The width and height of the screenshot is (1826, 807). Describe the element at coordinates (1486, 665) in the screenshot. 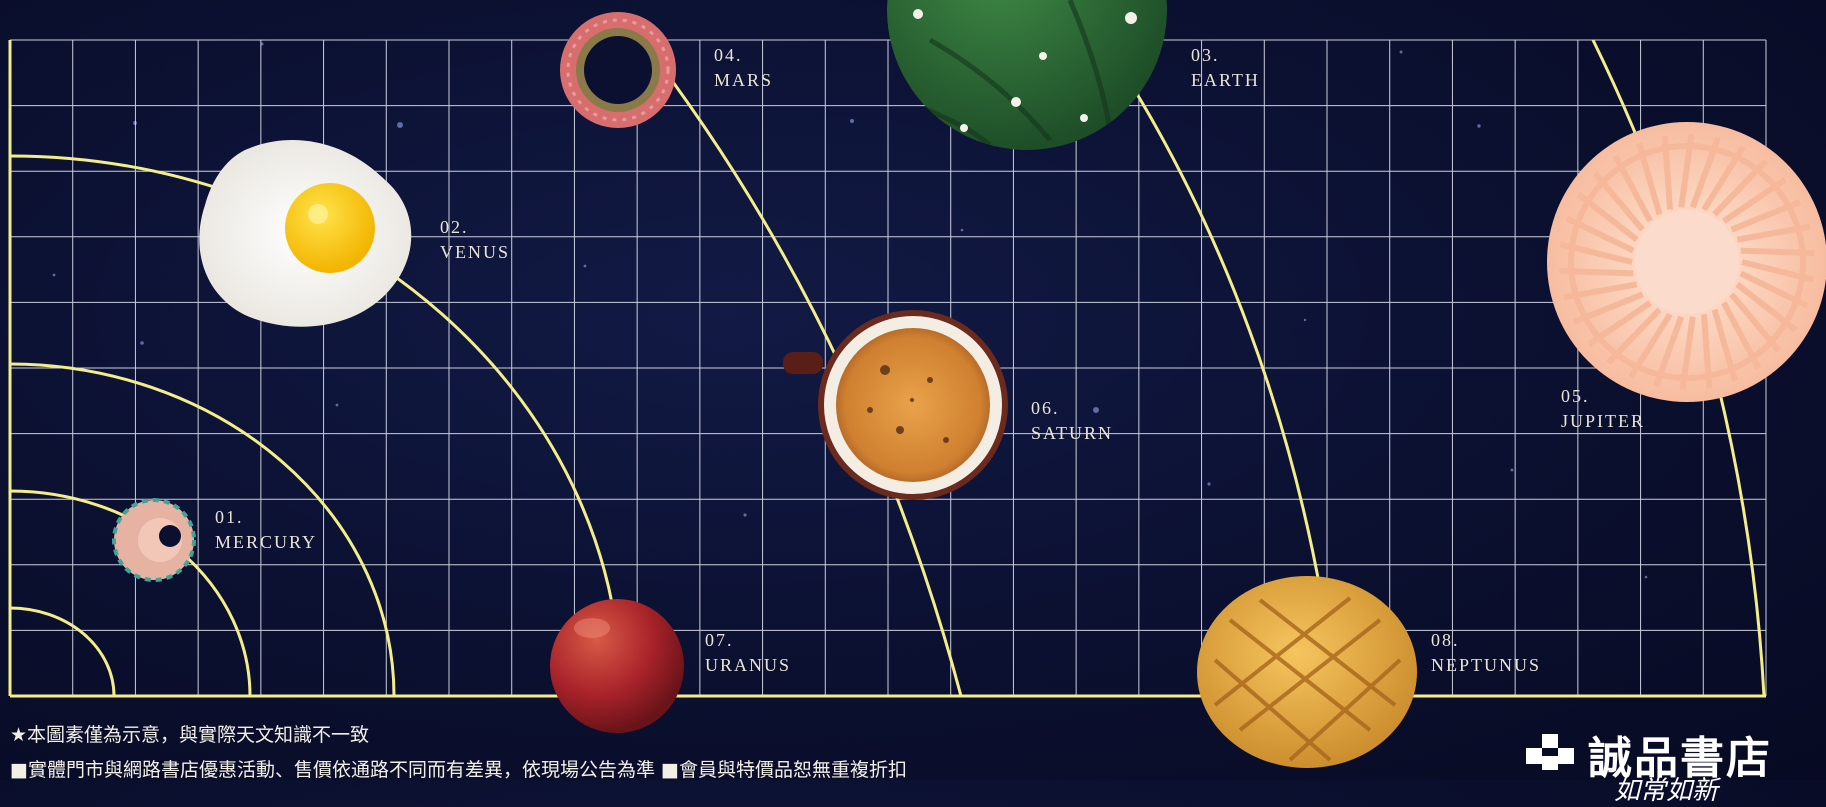

I see `planet-name: NEPTUNUS` at that location.